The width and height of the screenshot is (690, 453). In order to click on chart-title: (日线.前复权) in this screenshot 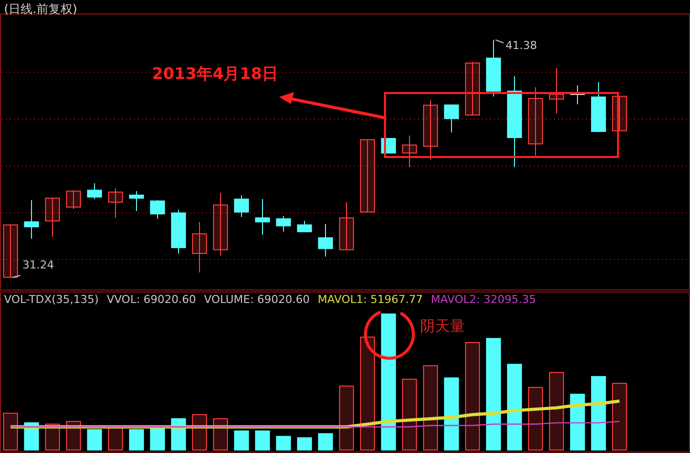, I will do `click(41, 9)`.